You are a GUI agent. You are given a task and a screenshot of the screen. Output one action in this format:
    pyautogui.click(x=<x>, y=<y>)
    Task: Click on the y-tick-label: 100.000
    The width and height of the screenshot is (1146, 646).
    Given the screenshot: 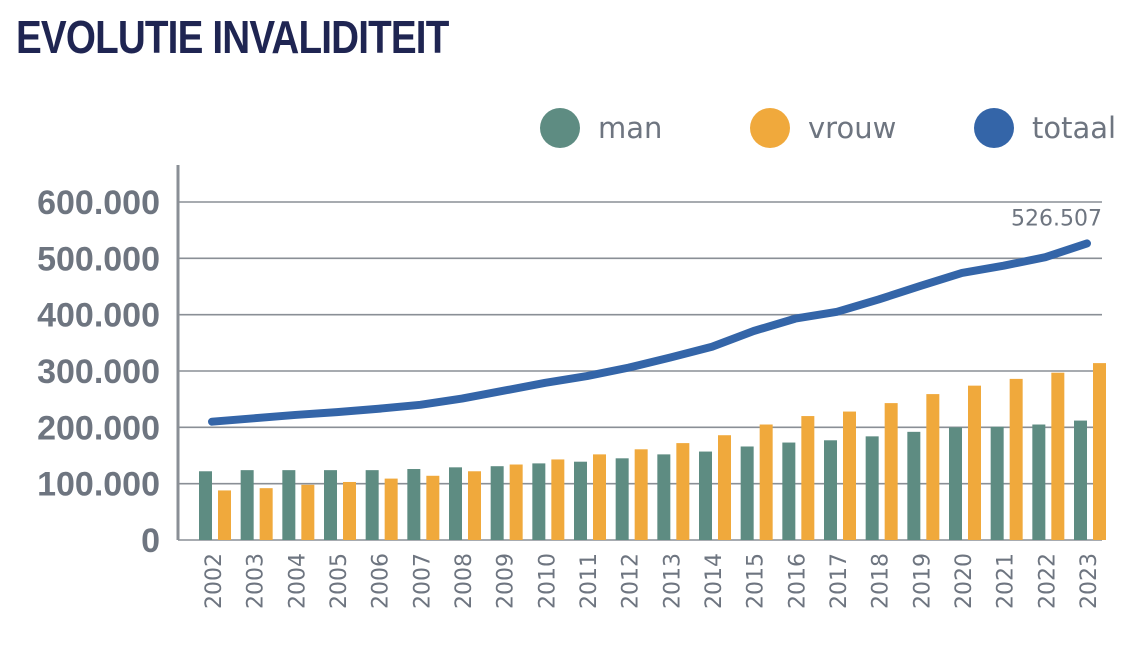 What is the action you would take?
    pyautogui.click(x=98, y=485)
    